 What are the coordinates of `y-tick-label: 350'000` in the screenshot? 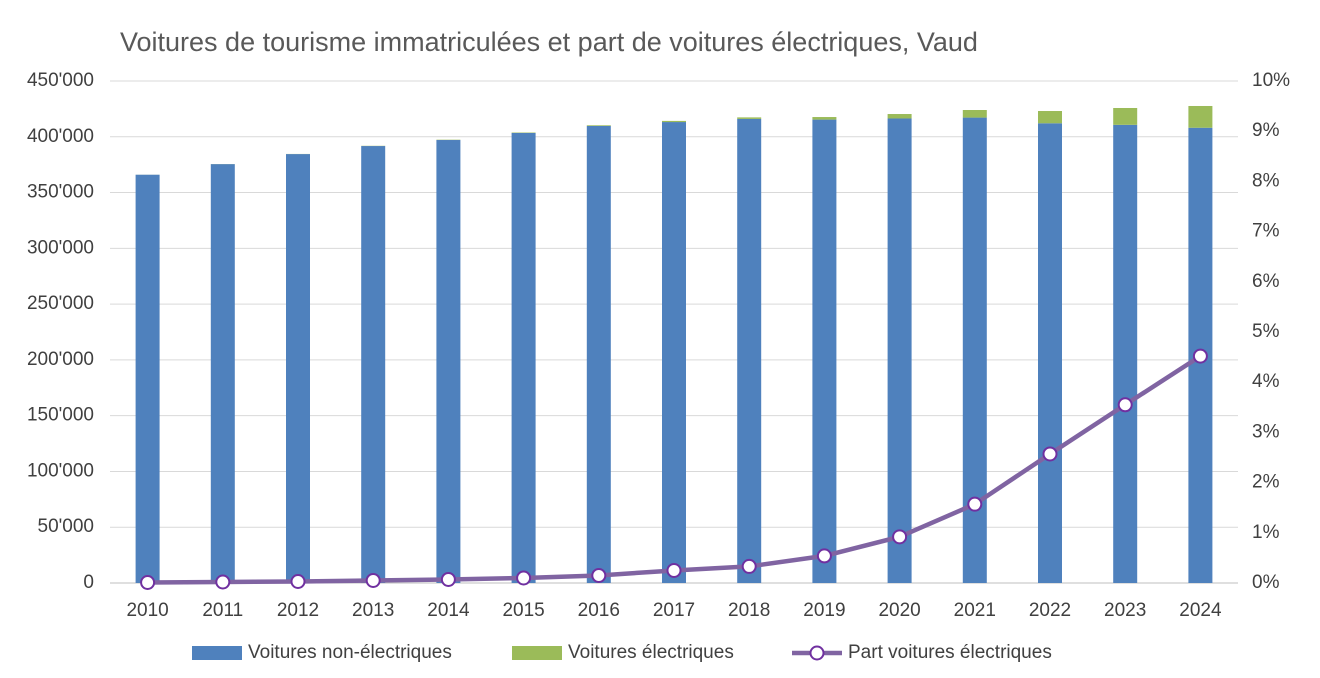 It's located at (60, 192).